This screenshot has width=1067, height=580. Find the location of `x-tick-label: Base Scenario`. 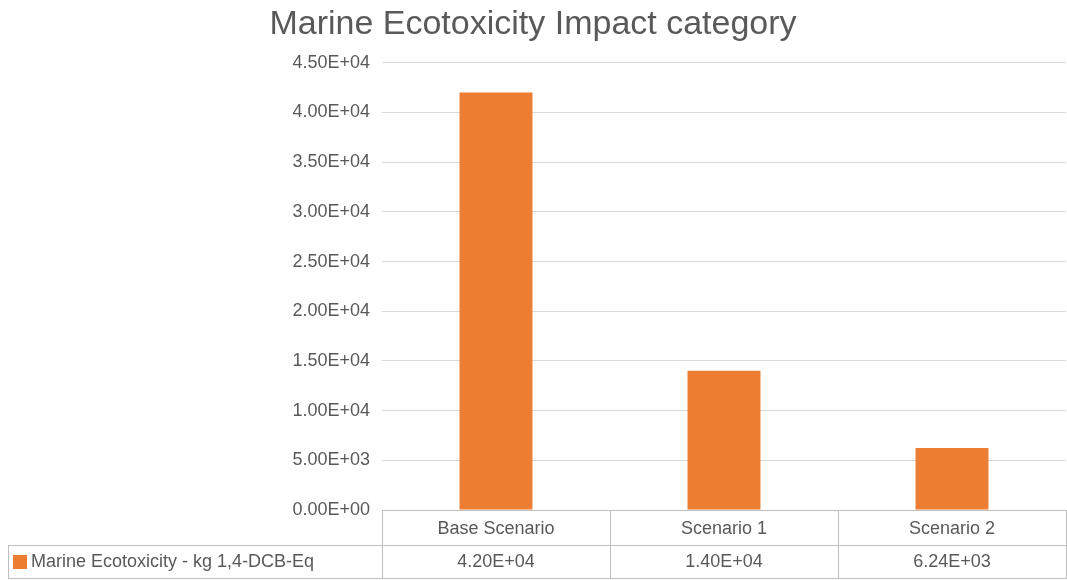

x-tick-label: Base Scenario is located at coordinates (496, 527).